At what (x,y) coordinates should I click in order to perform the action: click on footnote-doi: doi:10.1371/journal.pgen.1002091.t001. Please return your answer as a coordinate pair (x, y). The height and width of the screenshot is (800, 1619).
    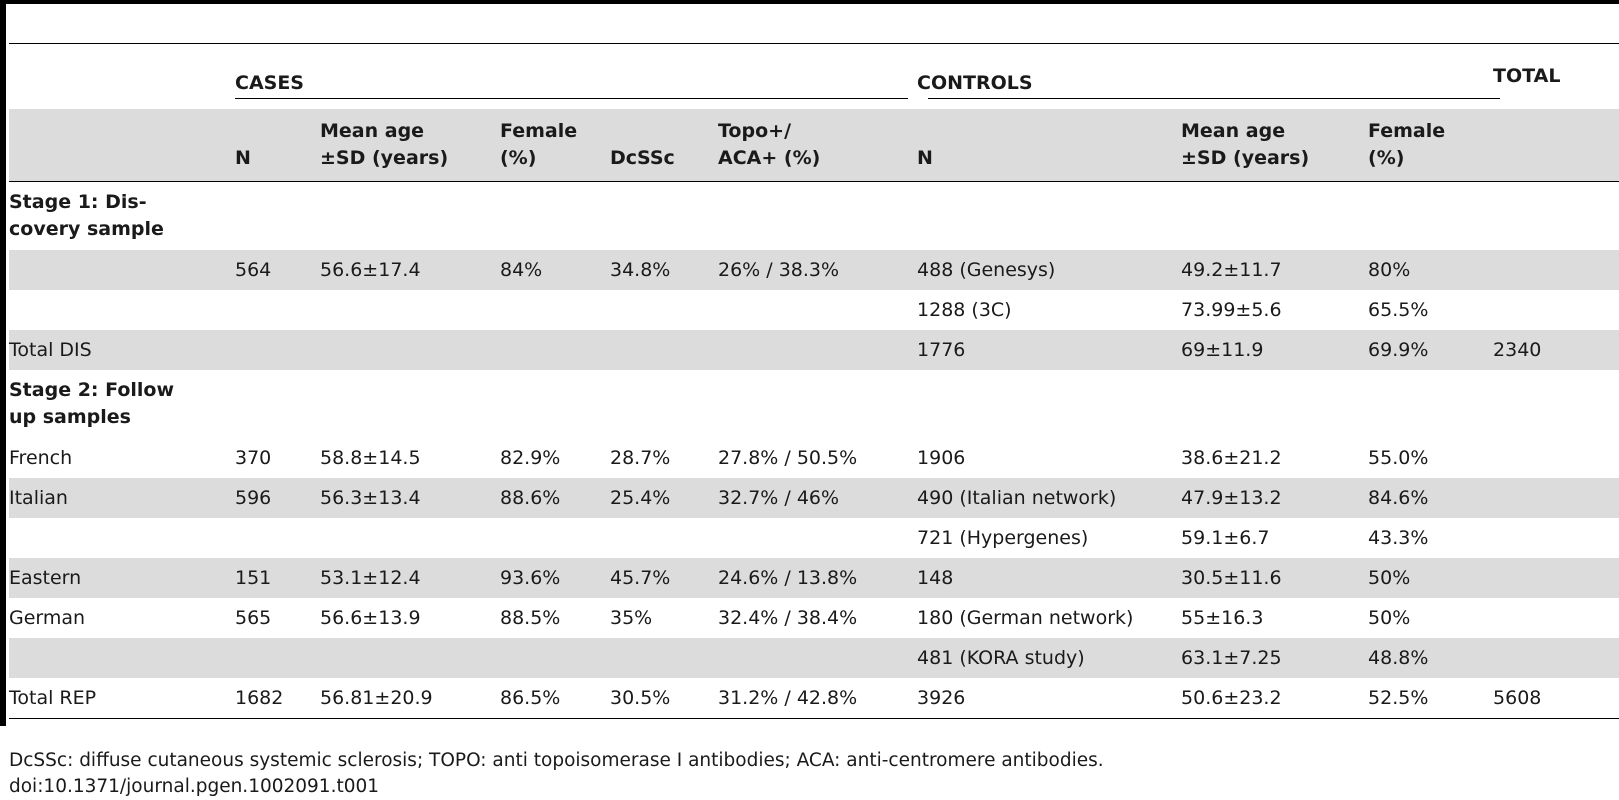
    Looking at the image, I should click on (194, 786).